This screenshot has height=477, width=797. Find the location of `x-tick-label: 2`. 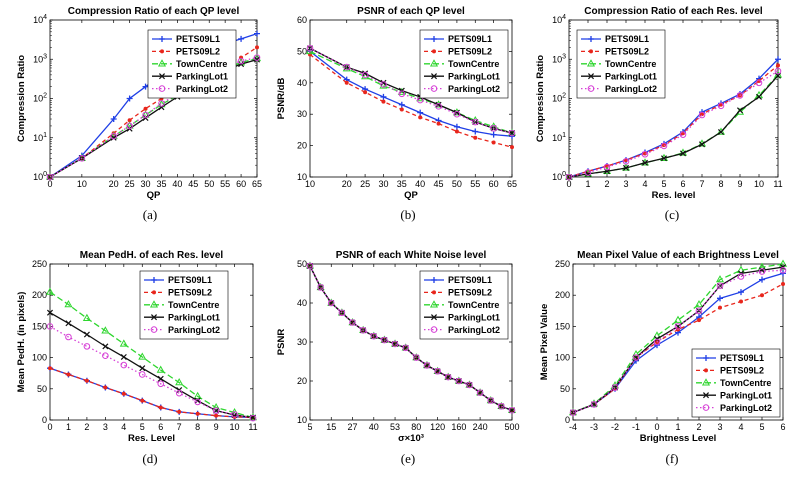

x-tick-label: 2 is located at coordinates (606, 184).